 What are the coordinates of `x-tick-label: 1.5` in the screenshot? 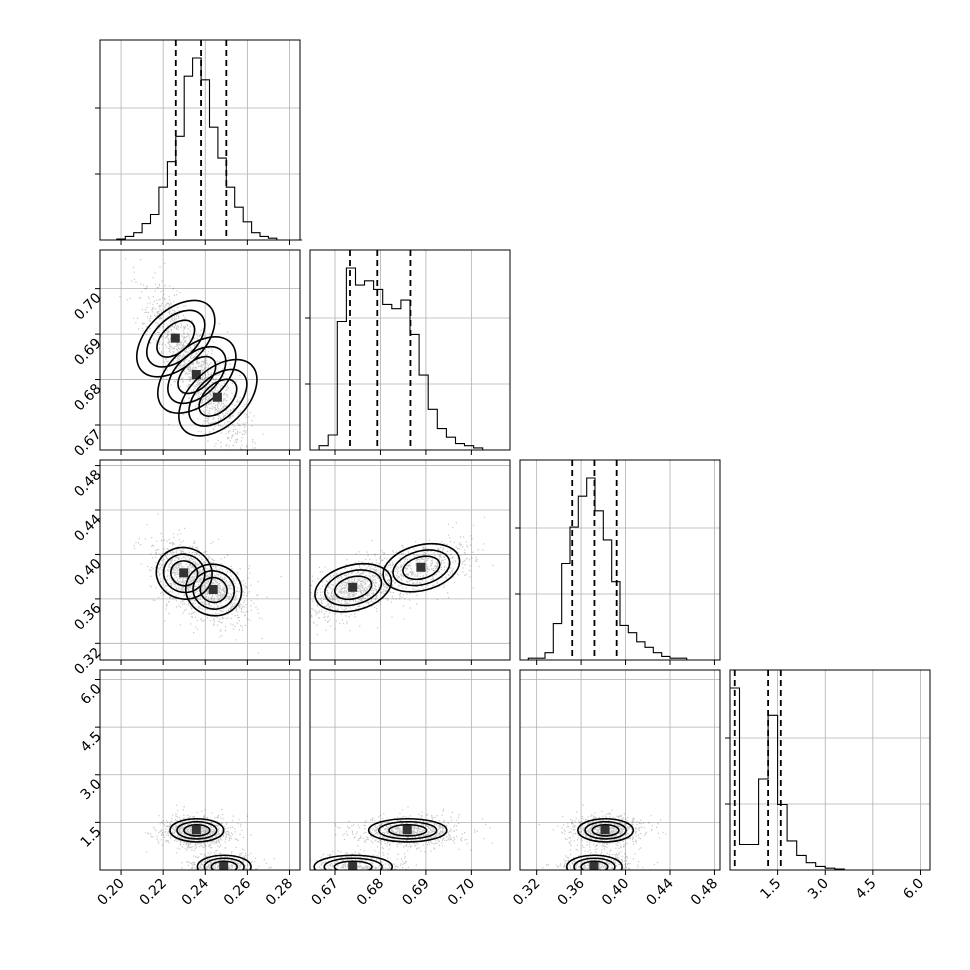 It's located at (770, 889).